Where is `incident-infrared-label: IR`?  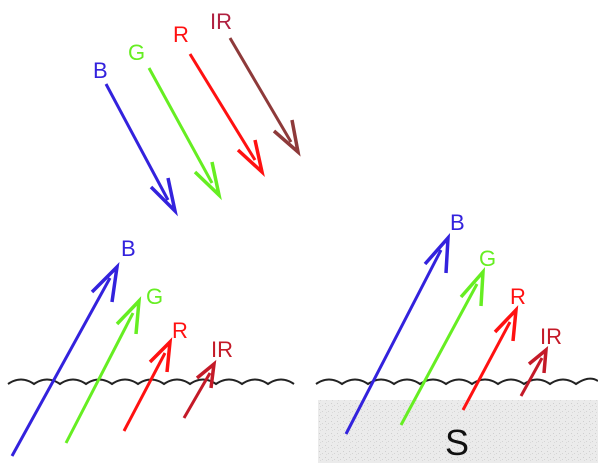
incident-infrared-label: IR is located at coordinates (221, 21).